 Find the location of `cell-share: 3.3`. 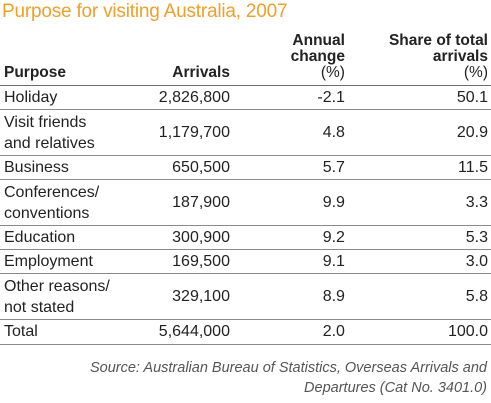

cell-share: 3.3 is located at coordinates (476, 202).